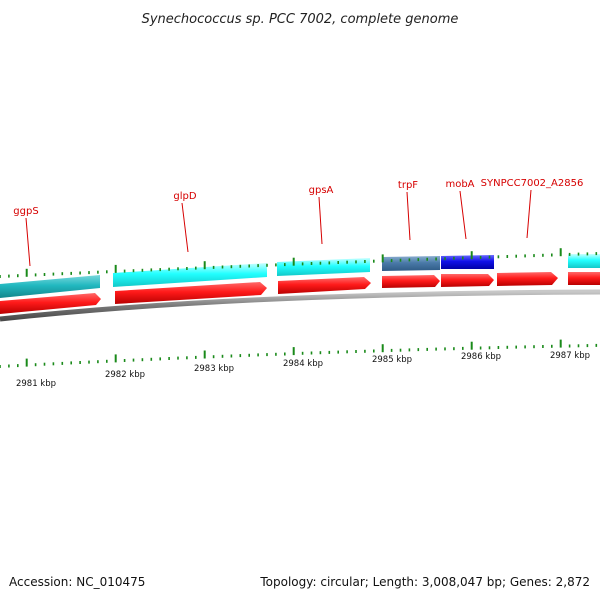  I want to click on gene-label-moba: mobA, so click(459, 184).